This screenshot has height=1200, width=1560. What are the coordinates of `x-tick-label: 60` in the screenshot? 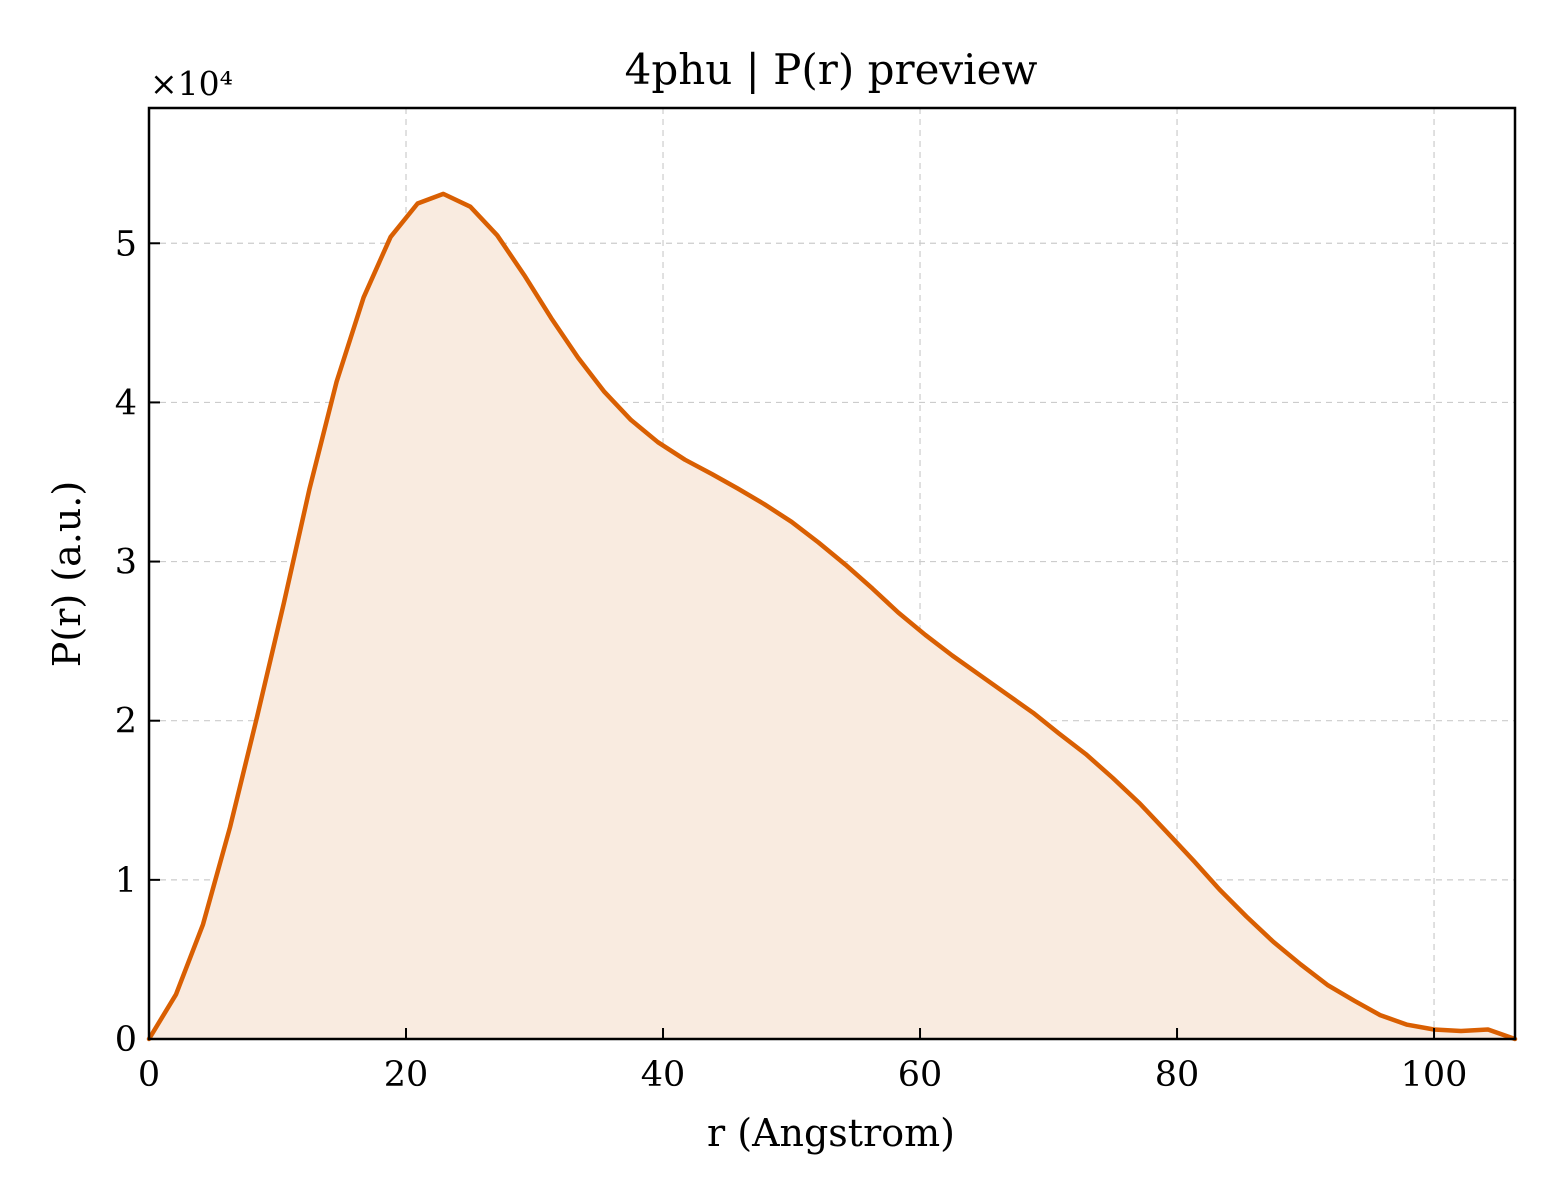 It's located at (920, 1075).